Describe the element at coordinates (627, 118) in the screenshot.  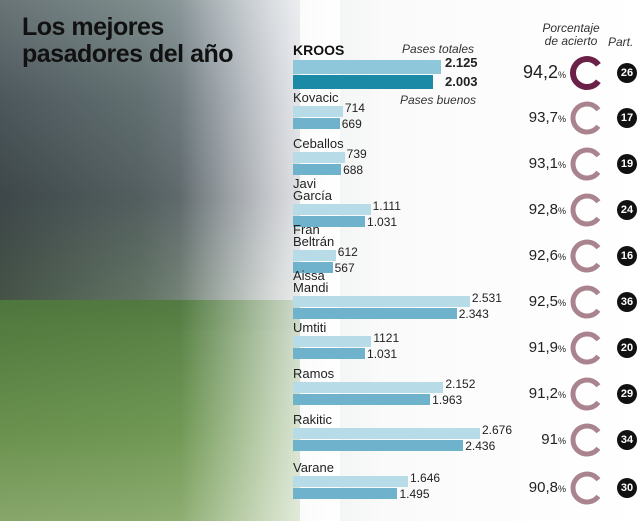
I see `games-badge: 17` at that location.